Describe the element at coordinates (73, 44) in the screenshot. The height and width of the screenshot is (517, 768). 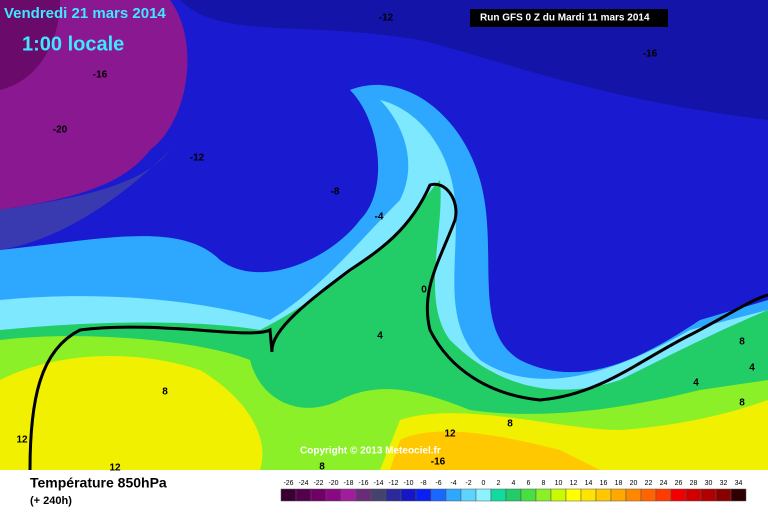
I see `time-label: 1:00 locale` at that location.